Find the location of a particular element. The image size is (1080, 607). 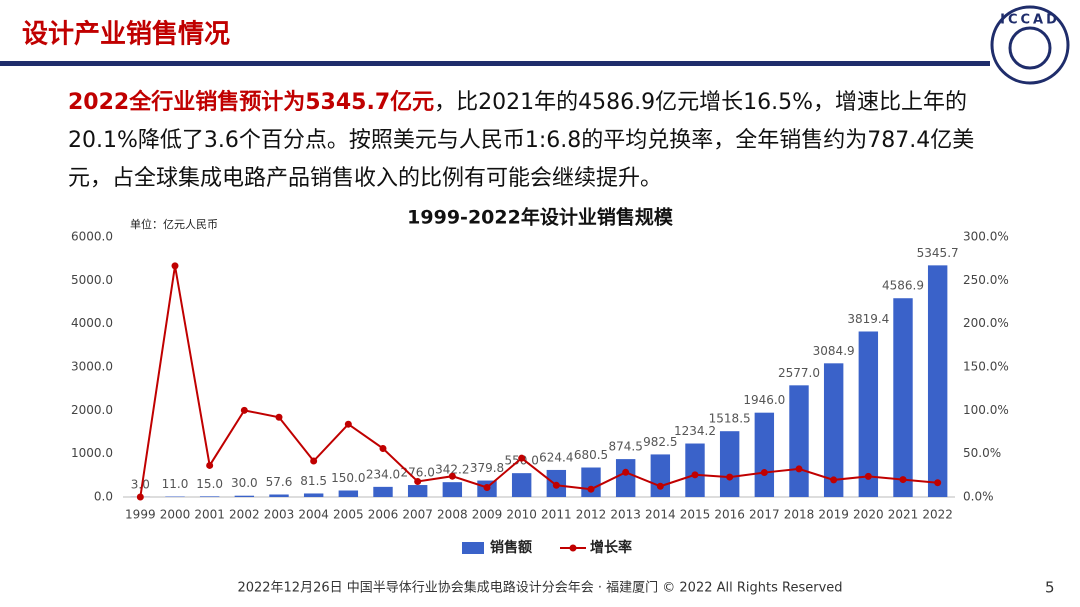

legend-label: 增长率 is located at coordinates (611, 547).